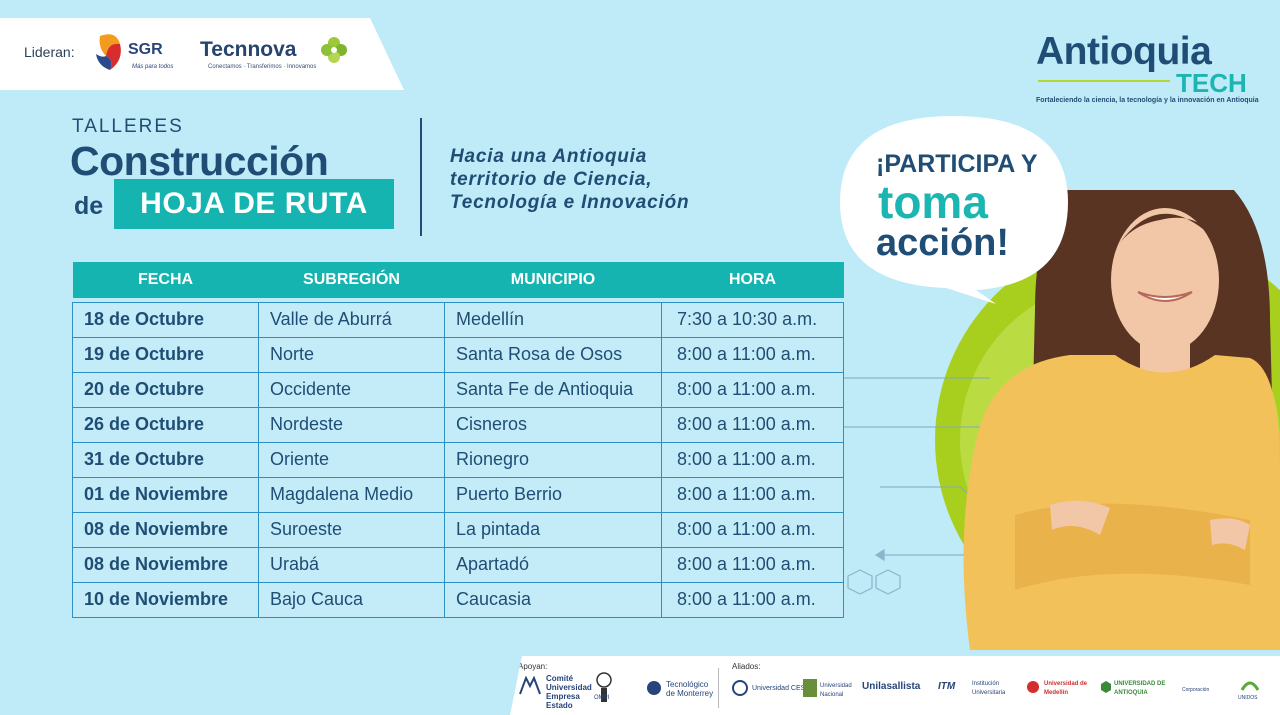  I want to click on aliados-logo-2: Universidad Nacional, so click(836, 690).